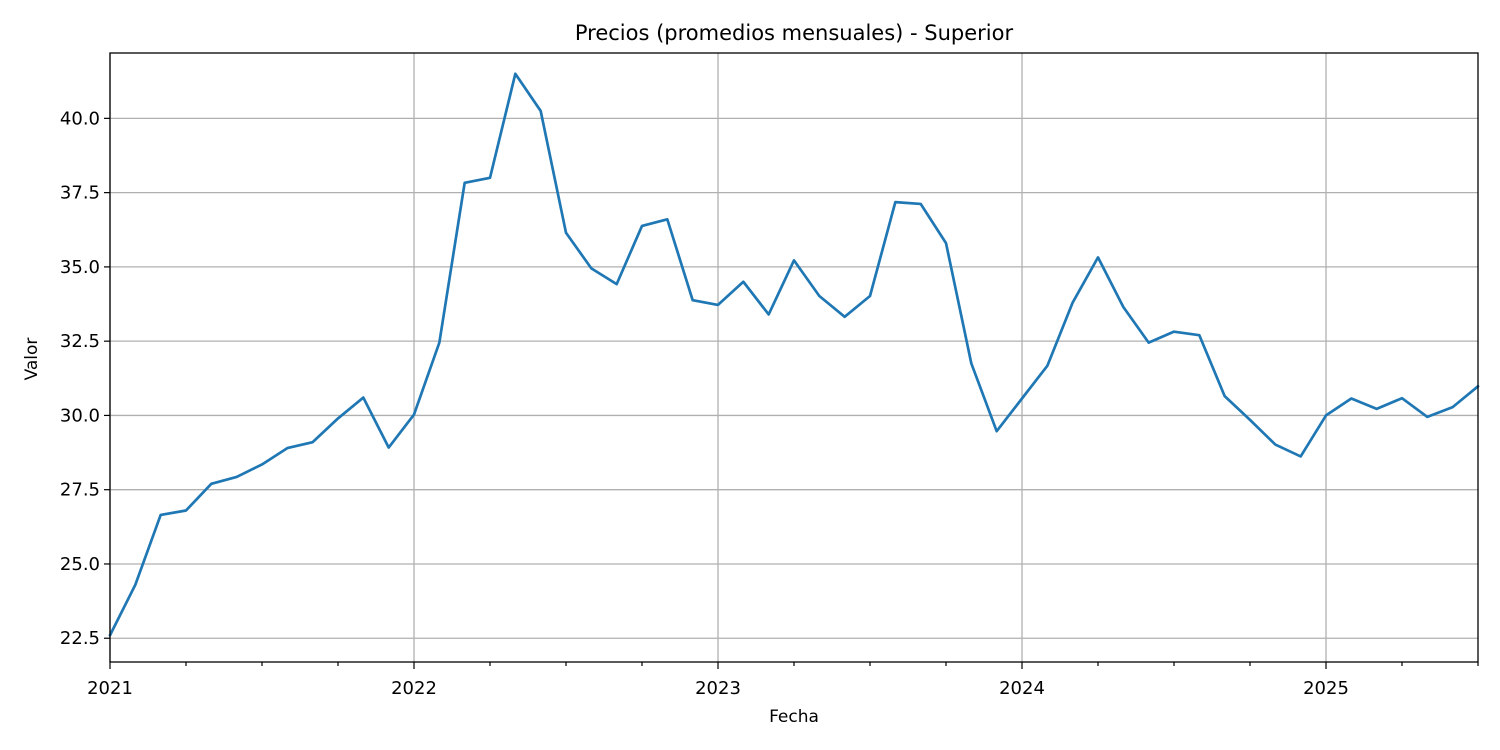 This screenshot has height=750, width=1500. What do you see at coordinates (80, 490) in the screenshot?
I see `y-tick-label: 27.5` at bounding box center [80, 490].